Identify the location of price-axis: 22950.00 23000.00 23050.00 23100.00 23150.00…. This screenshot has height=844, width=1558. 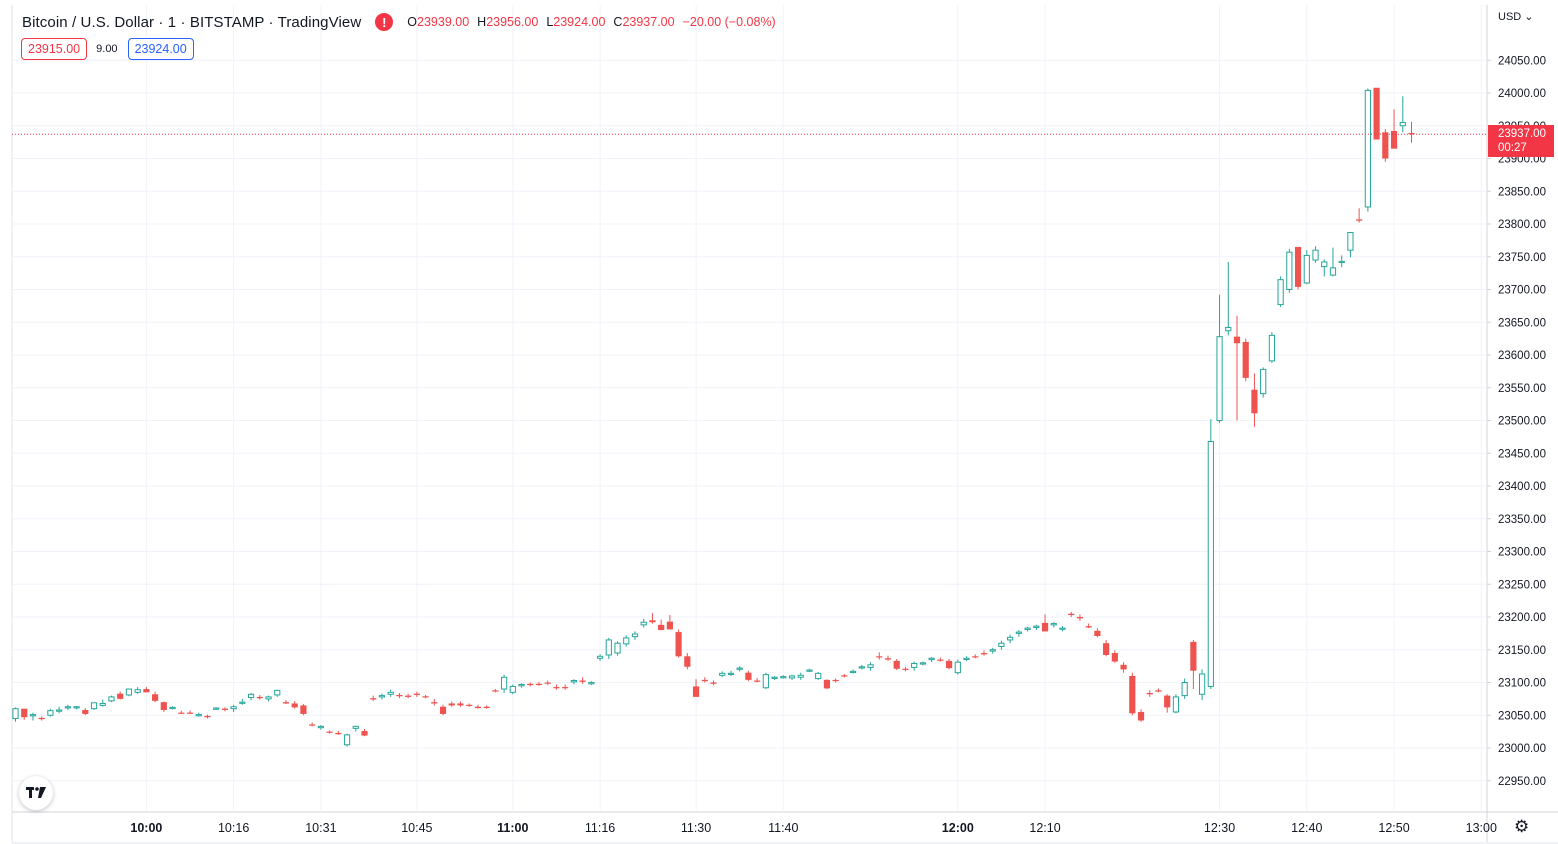
(1516, 421).